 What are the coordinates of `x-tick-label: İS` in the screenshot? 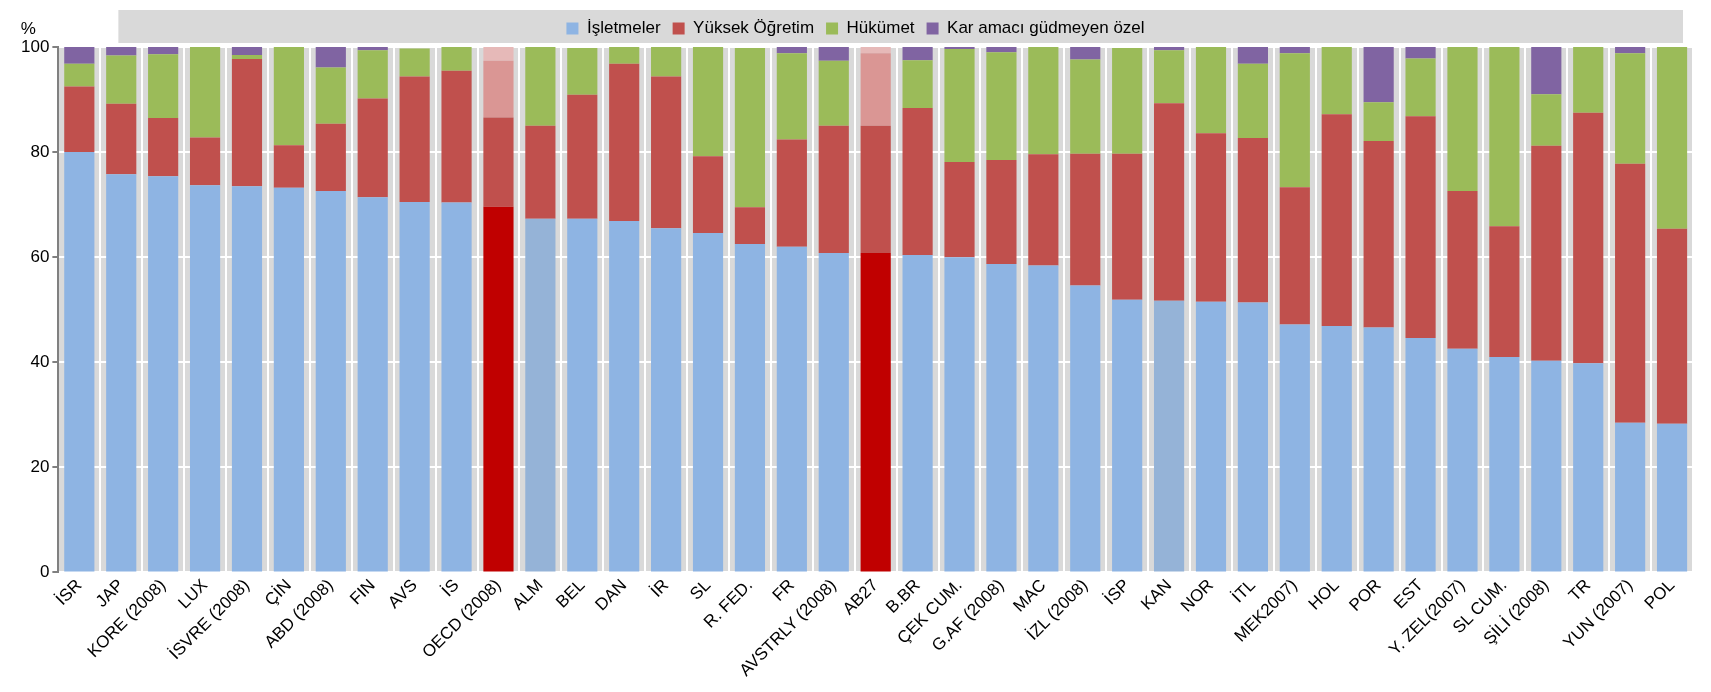 It's located at (450, 588).